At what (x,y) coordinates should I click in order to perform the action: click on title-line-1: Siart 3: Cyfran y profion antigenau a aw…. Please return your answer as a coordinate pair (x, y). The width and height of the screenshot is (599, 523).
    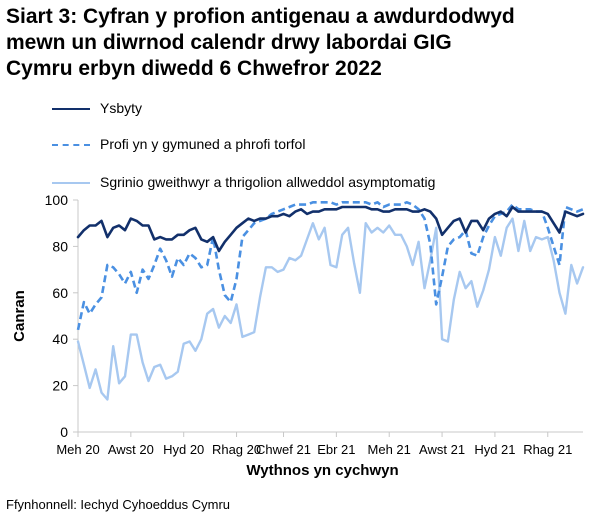
    Looking at the image, I should click on (260, 16).